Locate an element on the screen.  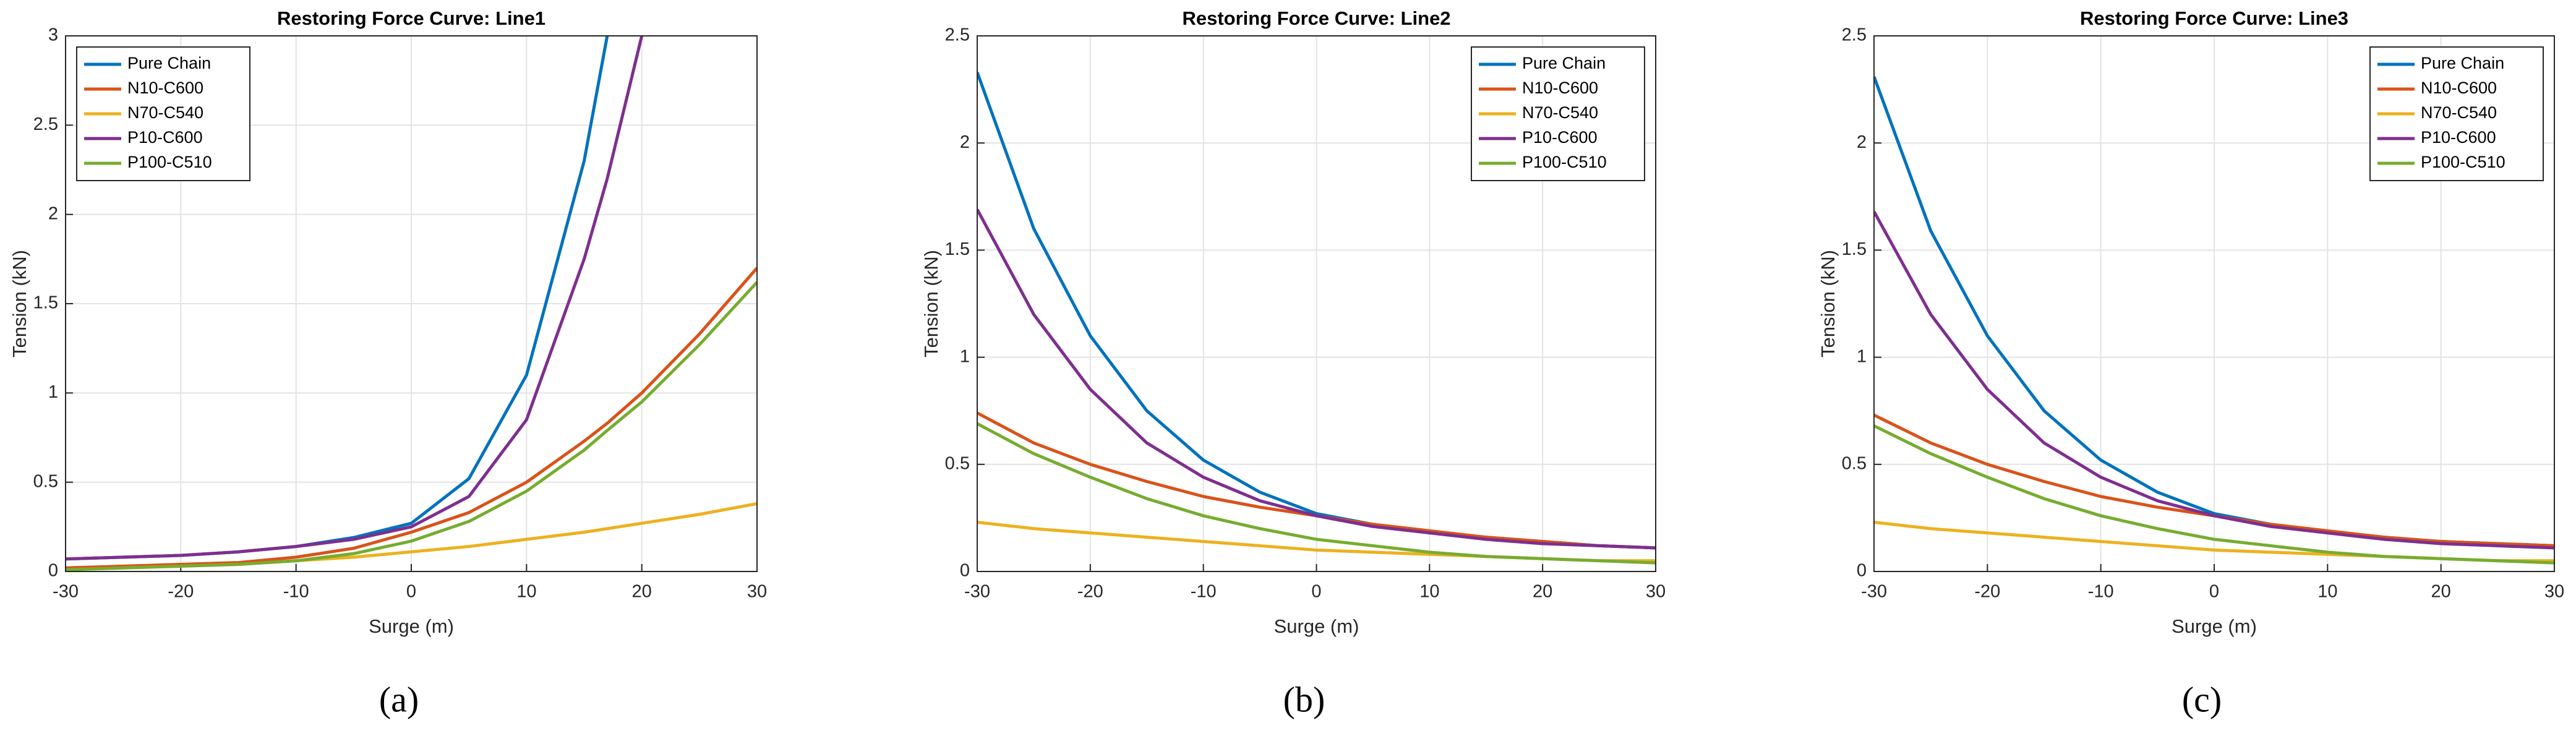
chart-title: Restoring Force Curve: Line2 is located at coordinates (1316, 18).